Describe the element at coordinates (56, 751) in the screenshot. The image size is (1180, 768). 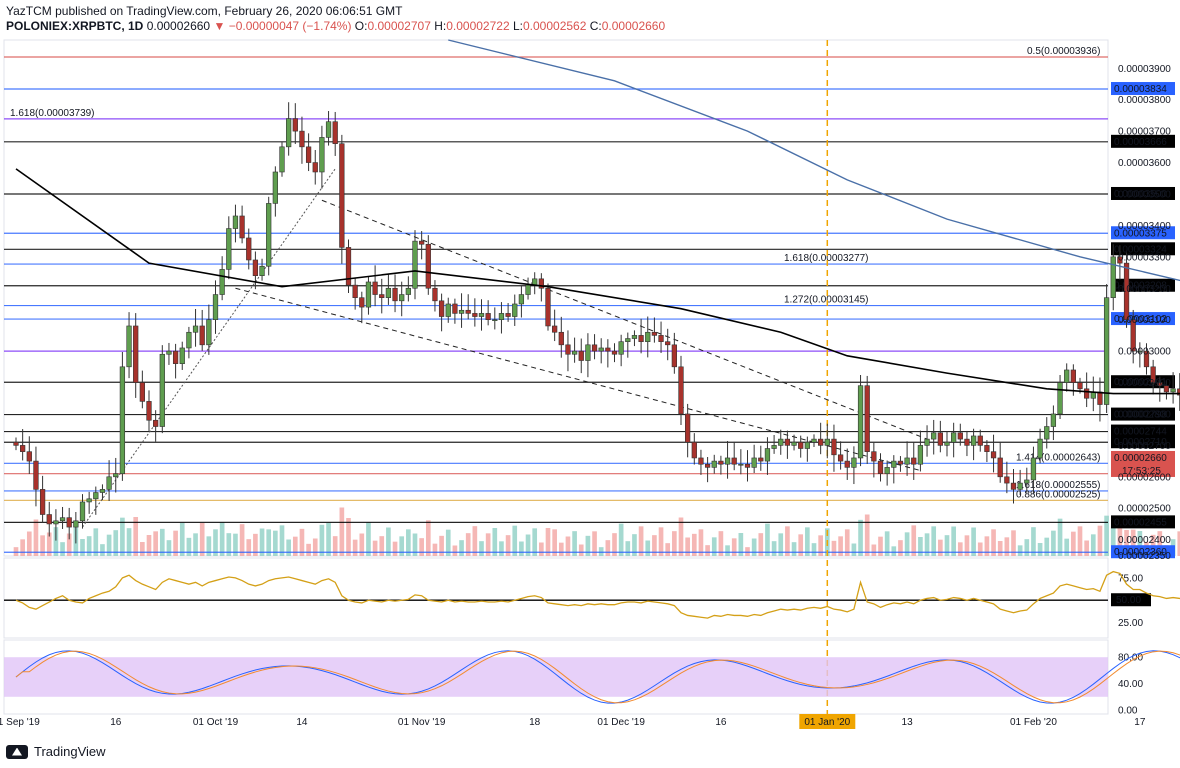
I see `tradingview-footer: TradingView` at that location.